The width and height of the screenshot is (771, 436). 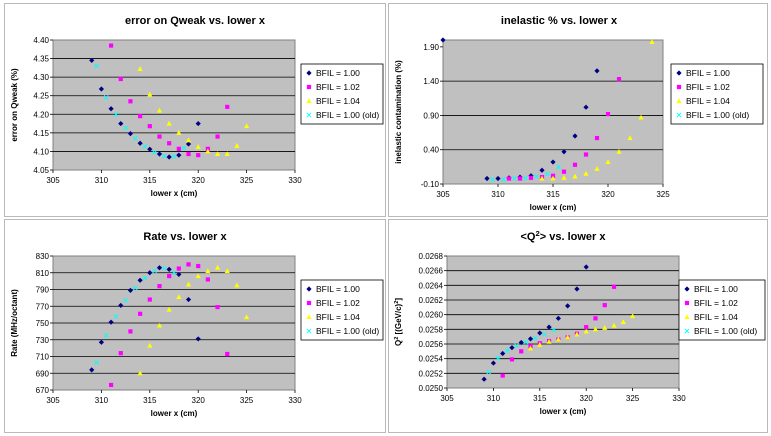 I want to click on x-tick-label: 330, so click(x=295, y=180).